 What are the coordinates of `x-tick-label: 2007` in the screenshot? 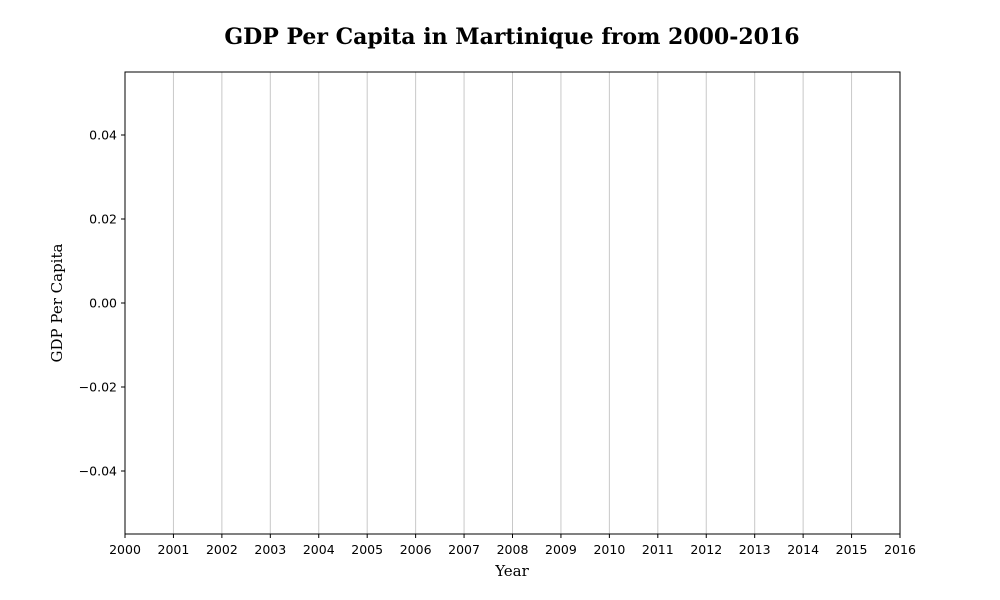 It's located at (464, 549).